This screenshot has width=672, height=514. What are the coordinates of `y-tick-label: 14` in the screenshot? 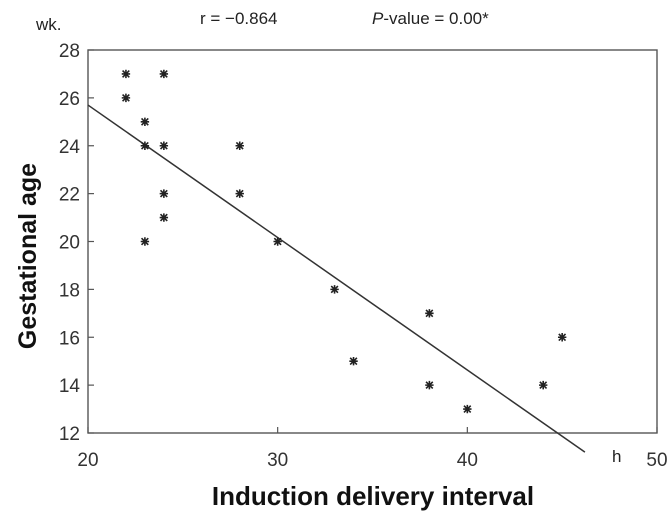 It's located at (70, 386).